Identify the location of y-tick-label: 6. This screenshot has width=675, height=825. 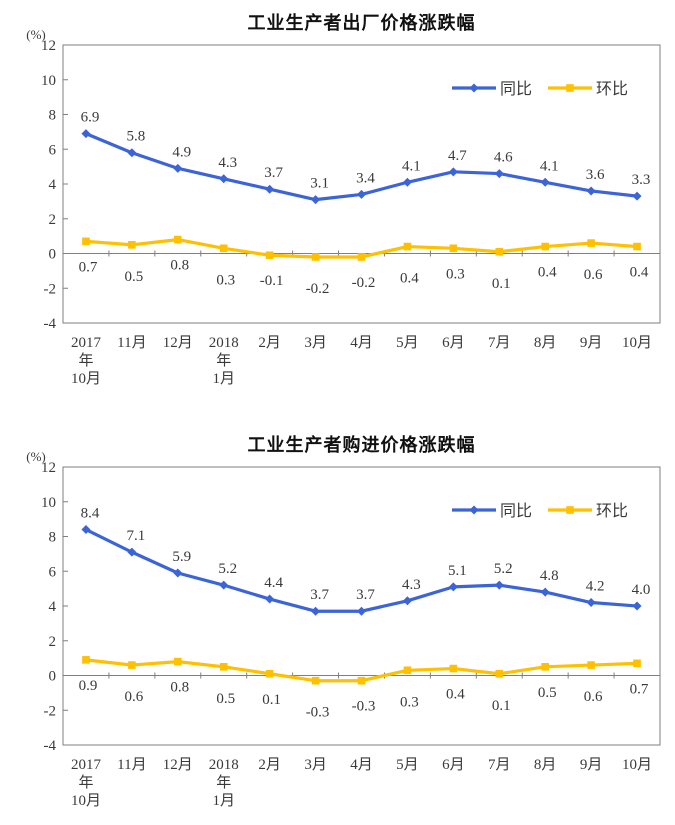
(53, 150).